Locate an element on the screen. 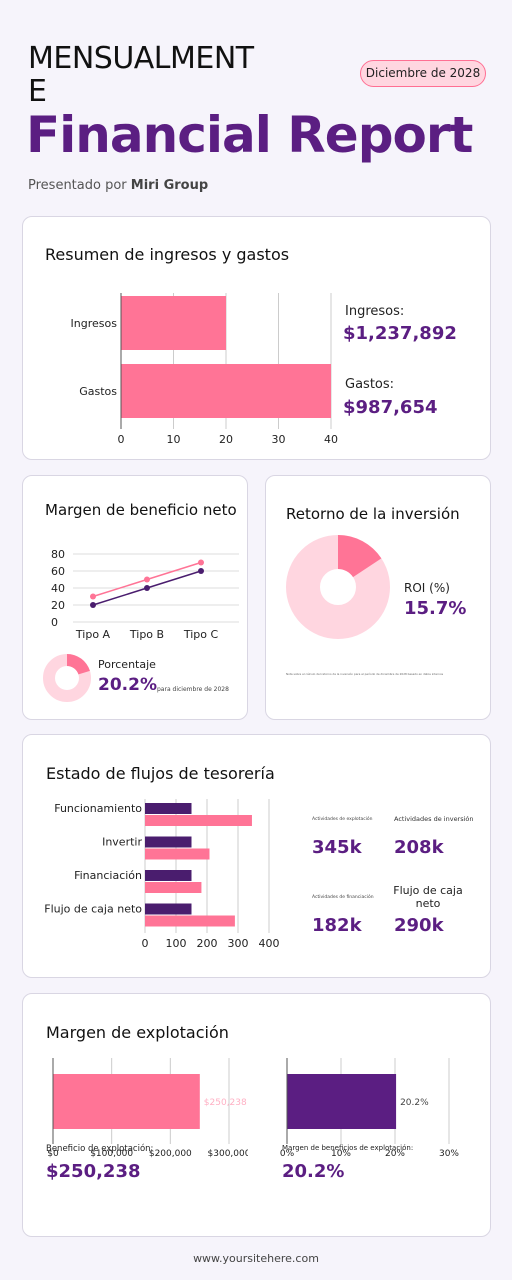 The height and width of the screenshot is (1280, 512). operating-profit-label: Beneficio de explotación: is located at coordinates (100, 1149).